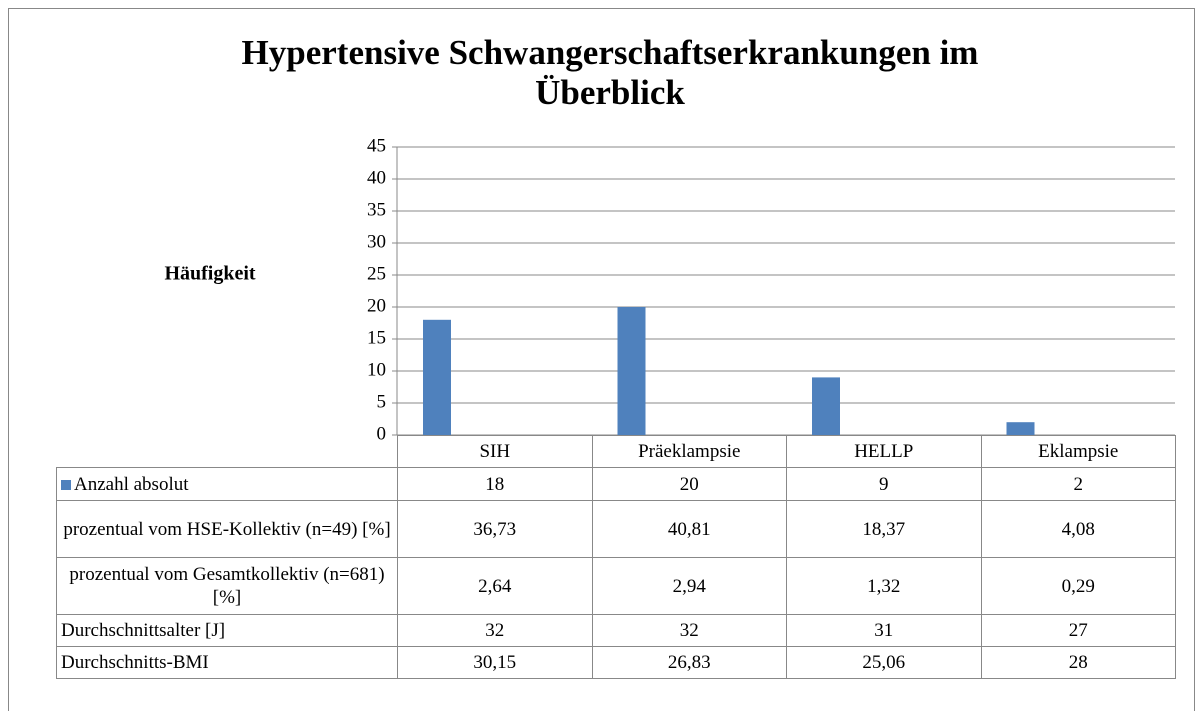 The width and height of the screenshot is (1200, 711). What do you see at coordinates (66, 484) in the screenshot?
I see `legend-key` at bounding box center [66, 484].